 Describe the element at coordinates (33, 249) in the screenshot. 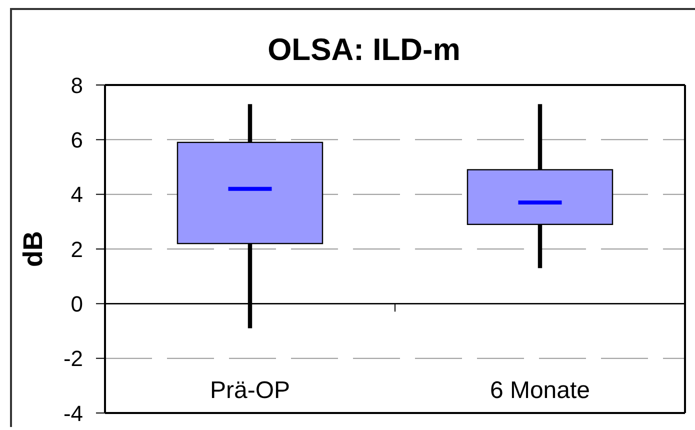

I see `y-axis-title: dB` at that location.